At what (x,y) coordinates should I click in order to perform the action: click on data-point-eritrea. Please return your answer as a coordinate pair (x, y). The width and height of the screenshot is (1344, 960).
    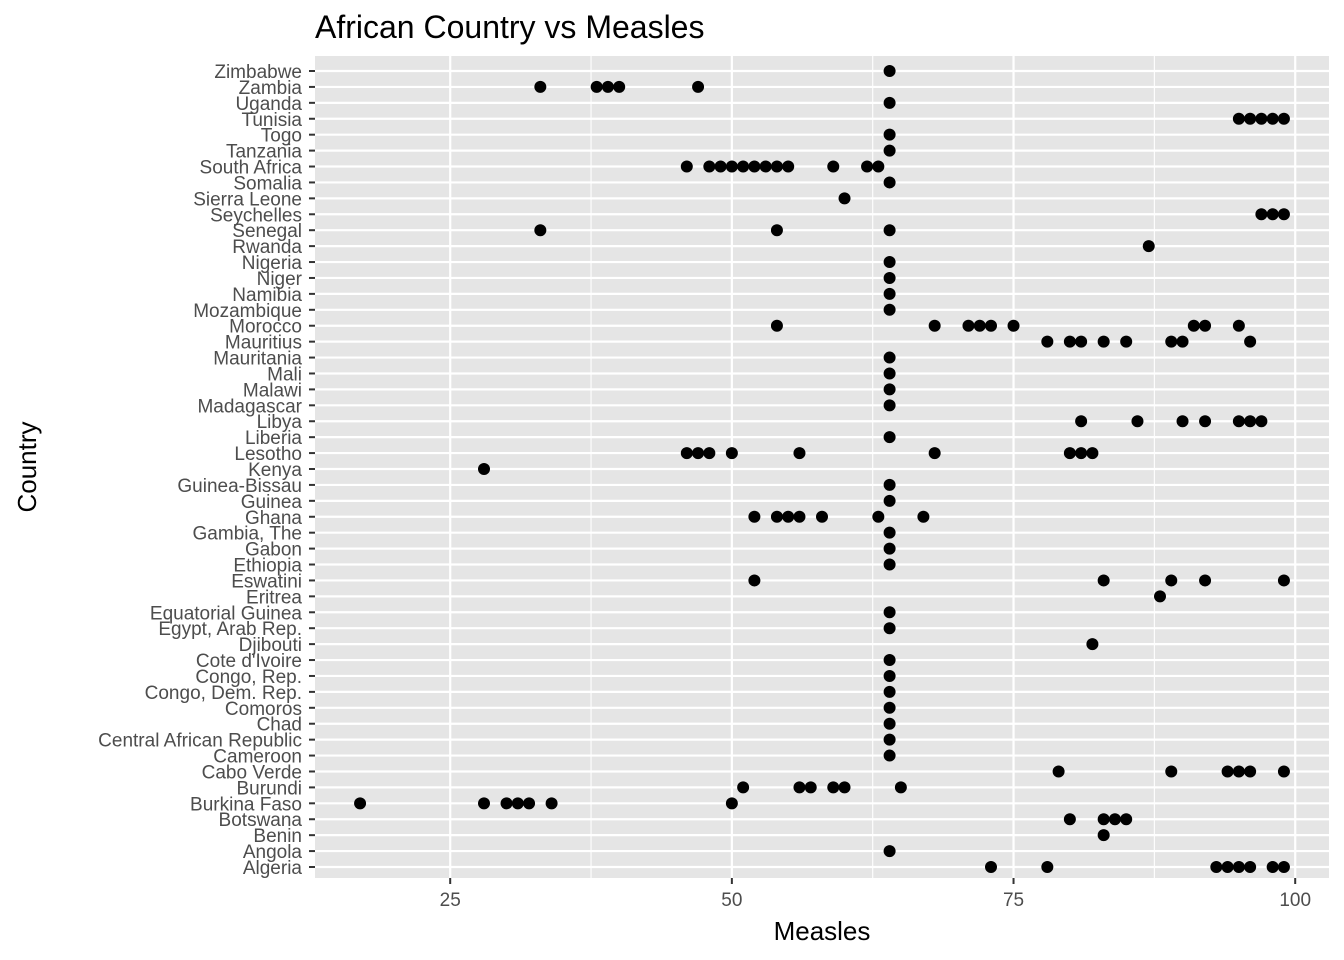
    Looking at the image, I should click on (1160, 596).